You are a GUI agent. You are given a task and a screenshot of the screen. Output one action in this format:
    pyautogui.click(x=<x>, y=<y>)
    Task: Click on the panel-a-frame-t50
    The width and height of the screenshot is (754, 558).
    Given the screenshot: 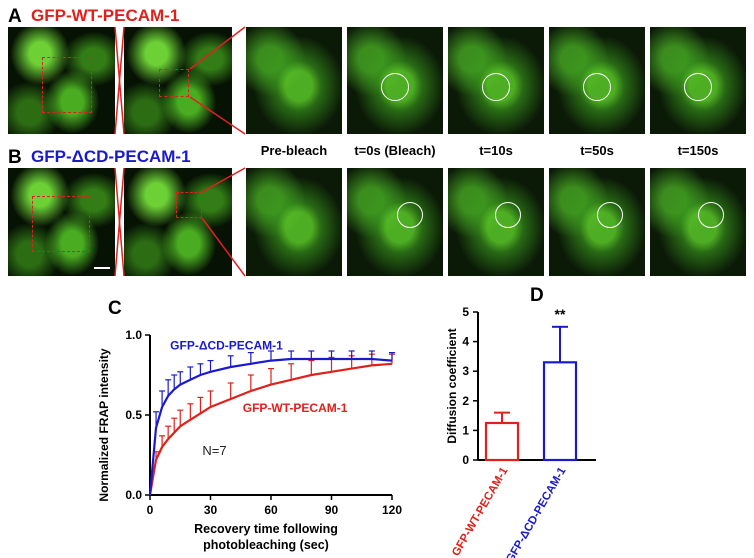 What is the action you would take?
    pyautogui.click(x=597, y=80)
    